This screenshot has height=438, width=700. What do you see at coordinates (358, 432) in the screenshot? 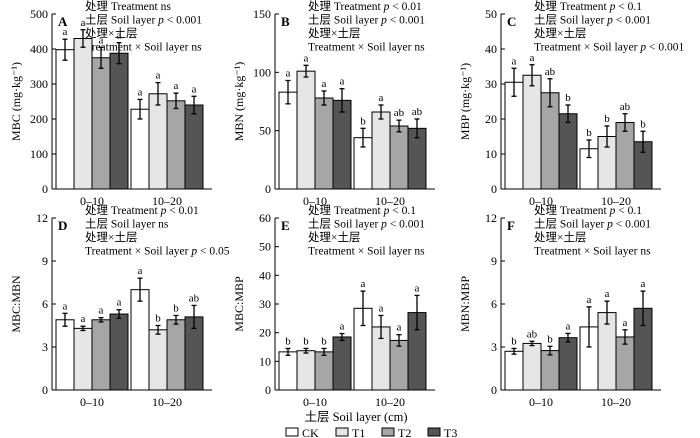
I see `legend-label: T1` at bounding box center [358, 432].